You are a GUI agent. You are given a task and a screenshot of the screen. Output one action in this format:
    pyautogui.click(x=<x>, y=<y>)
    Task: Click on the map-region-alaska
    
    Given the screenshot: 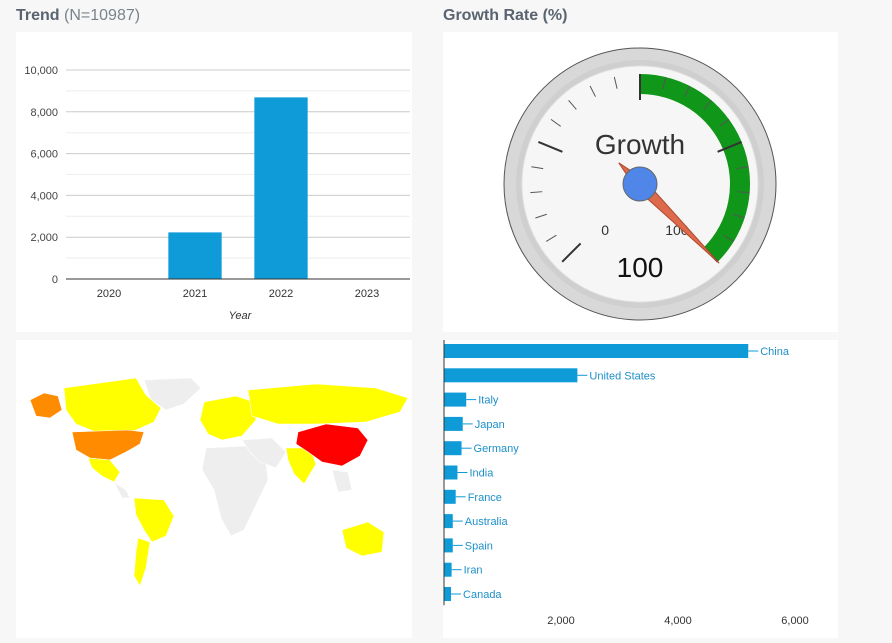 What is the action you would take?
    pyautogui.click(x=46, y=405)
    